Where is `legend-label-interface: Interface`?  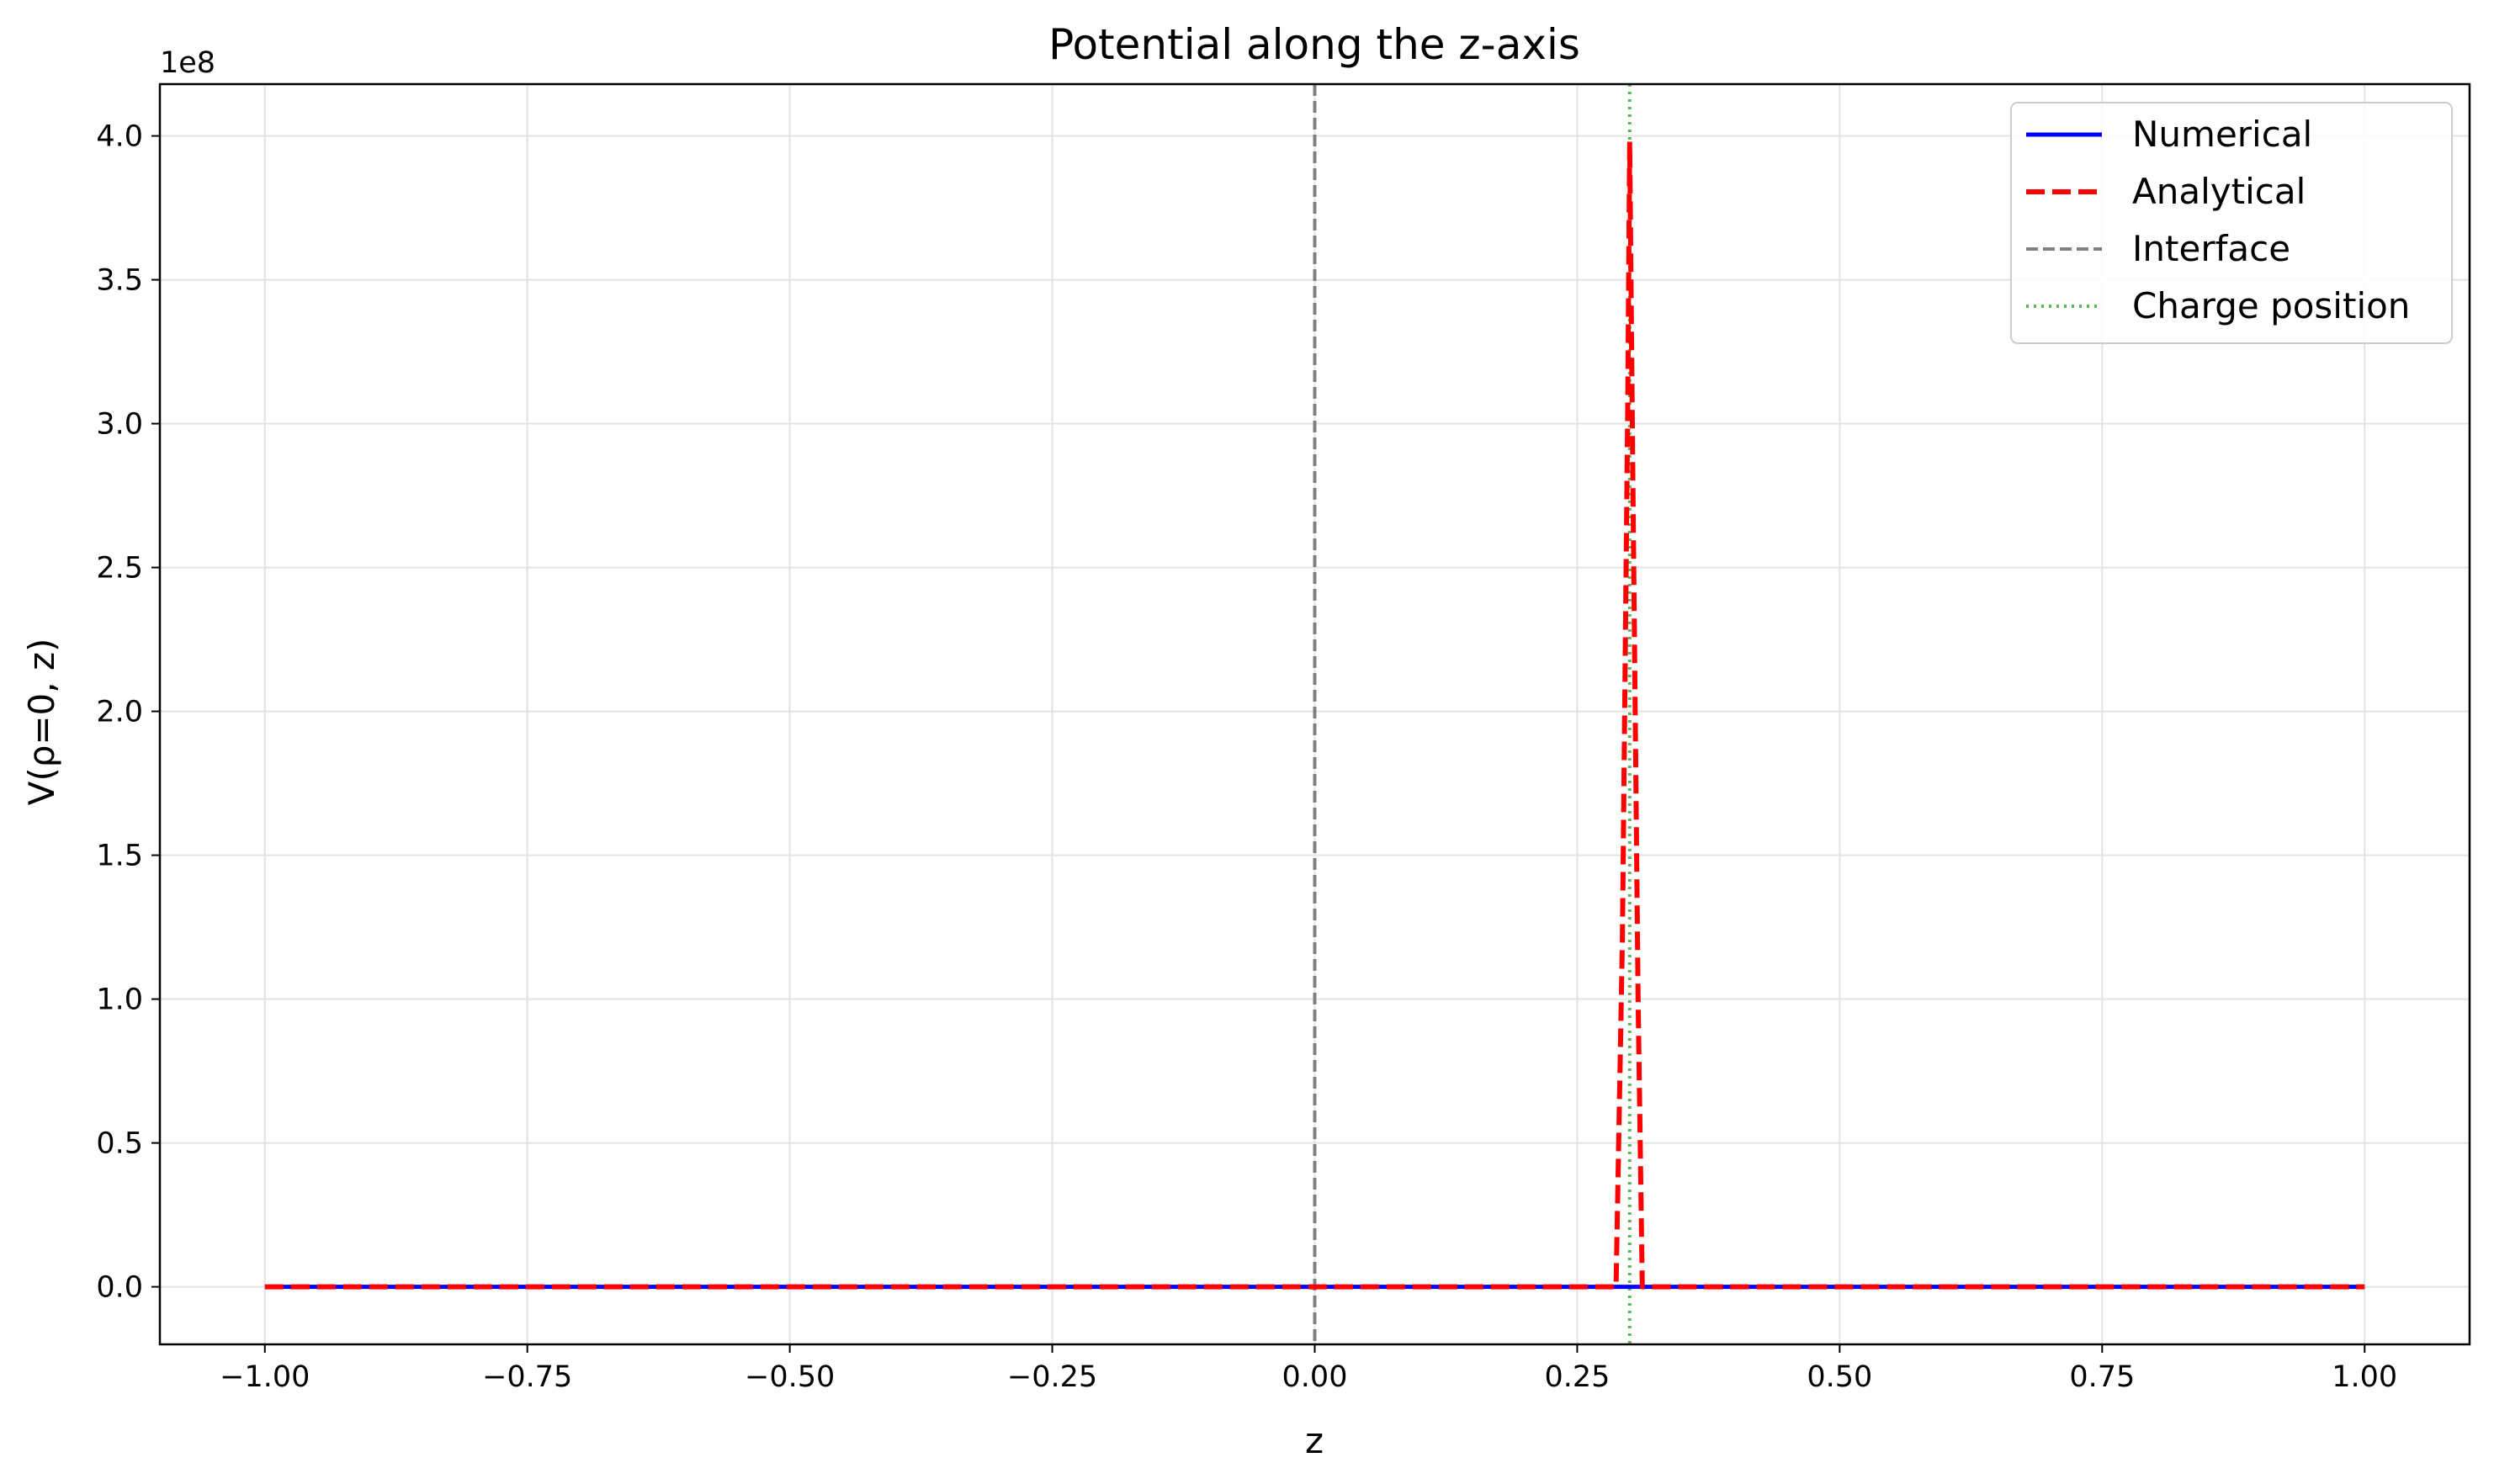 legend-label-interface: Interface is located at coordinates (2211, 248).